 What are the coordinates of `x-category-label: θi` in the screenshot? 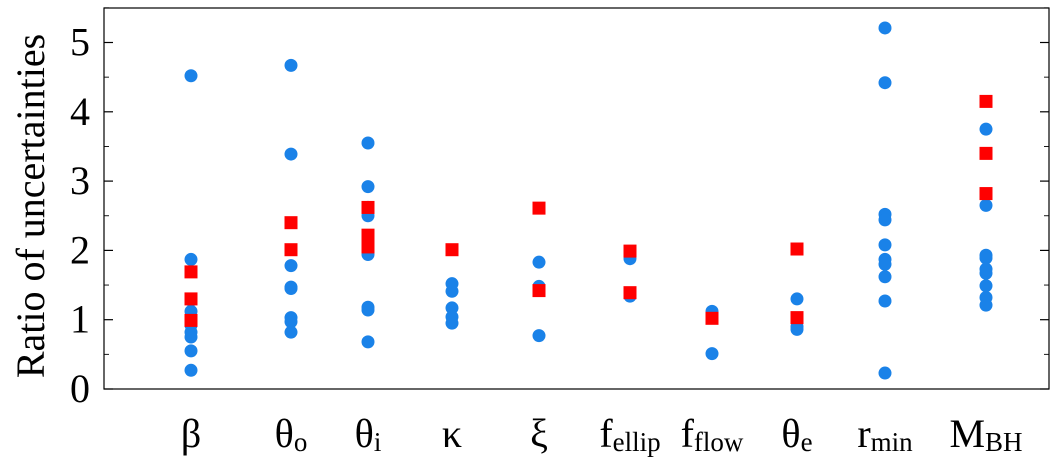 It's located at (368, 434).